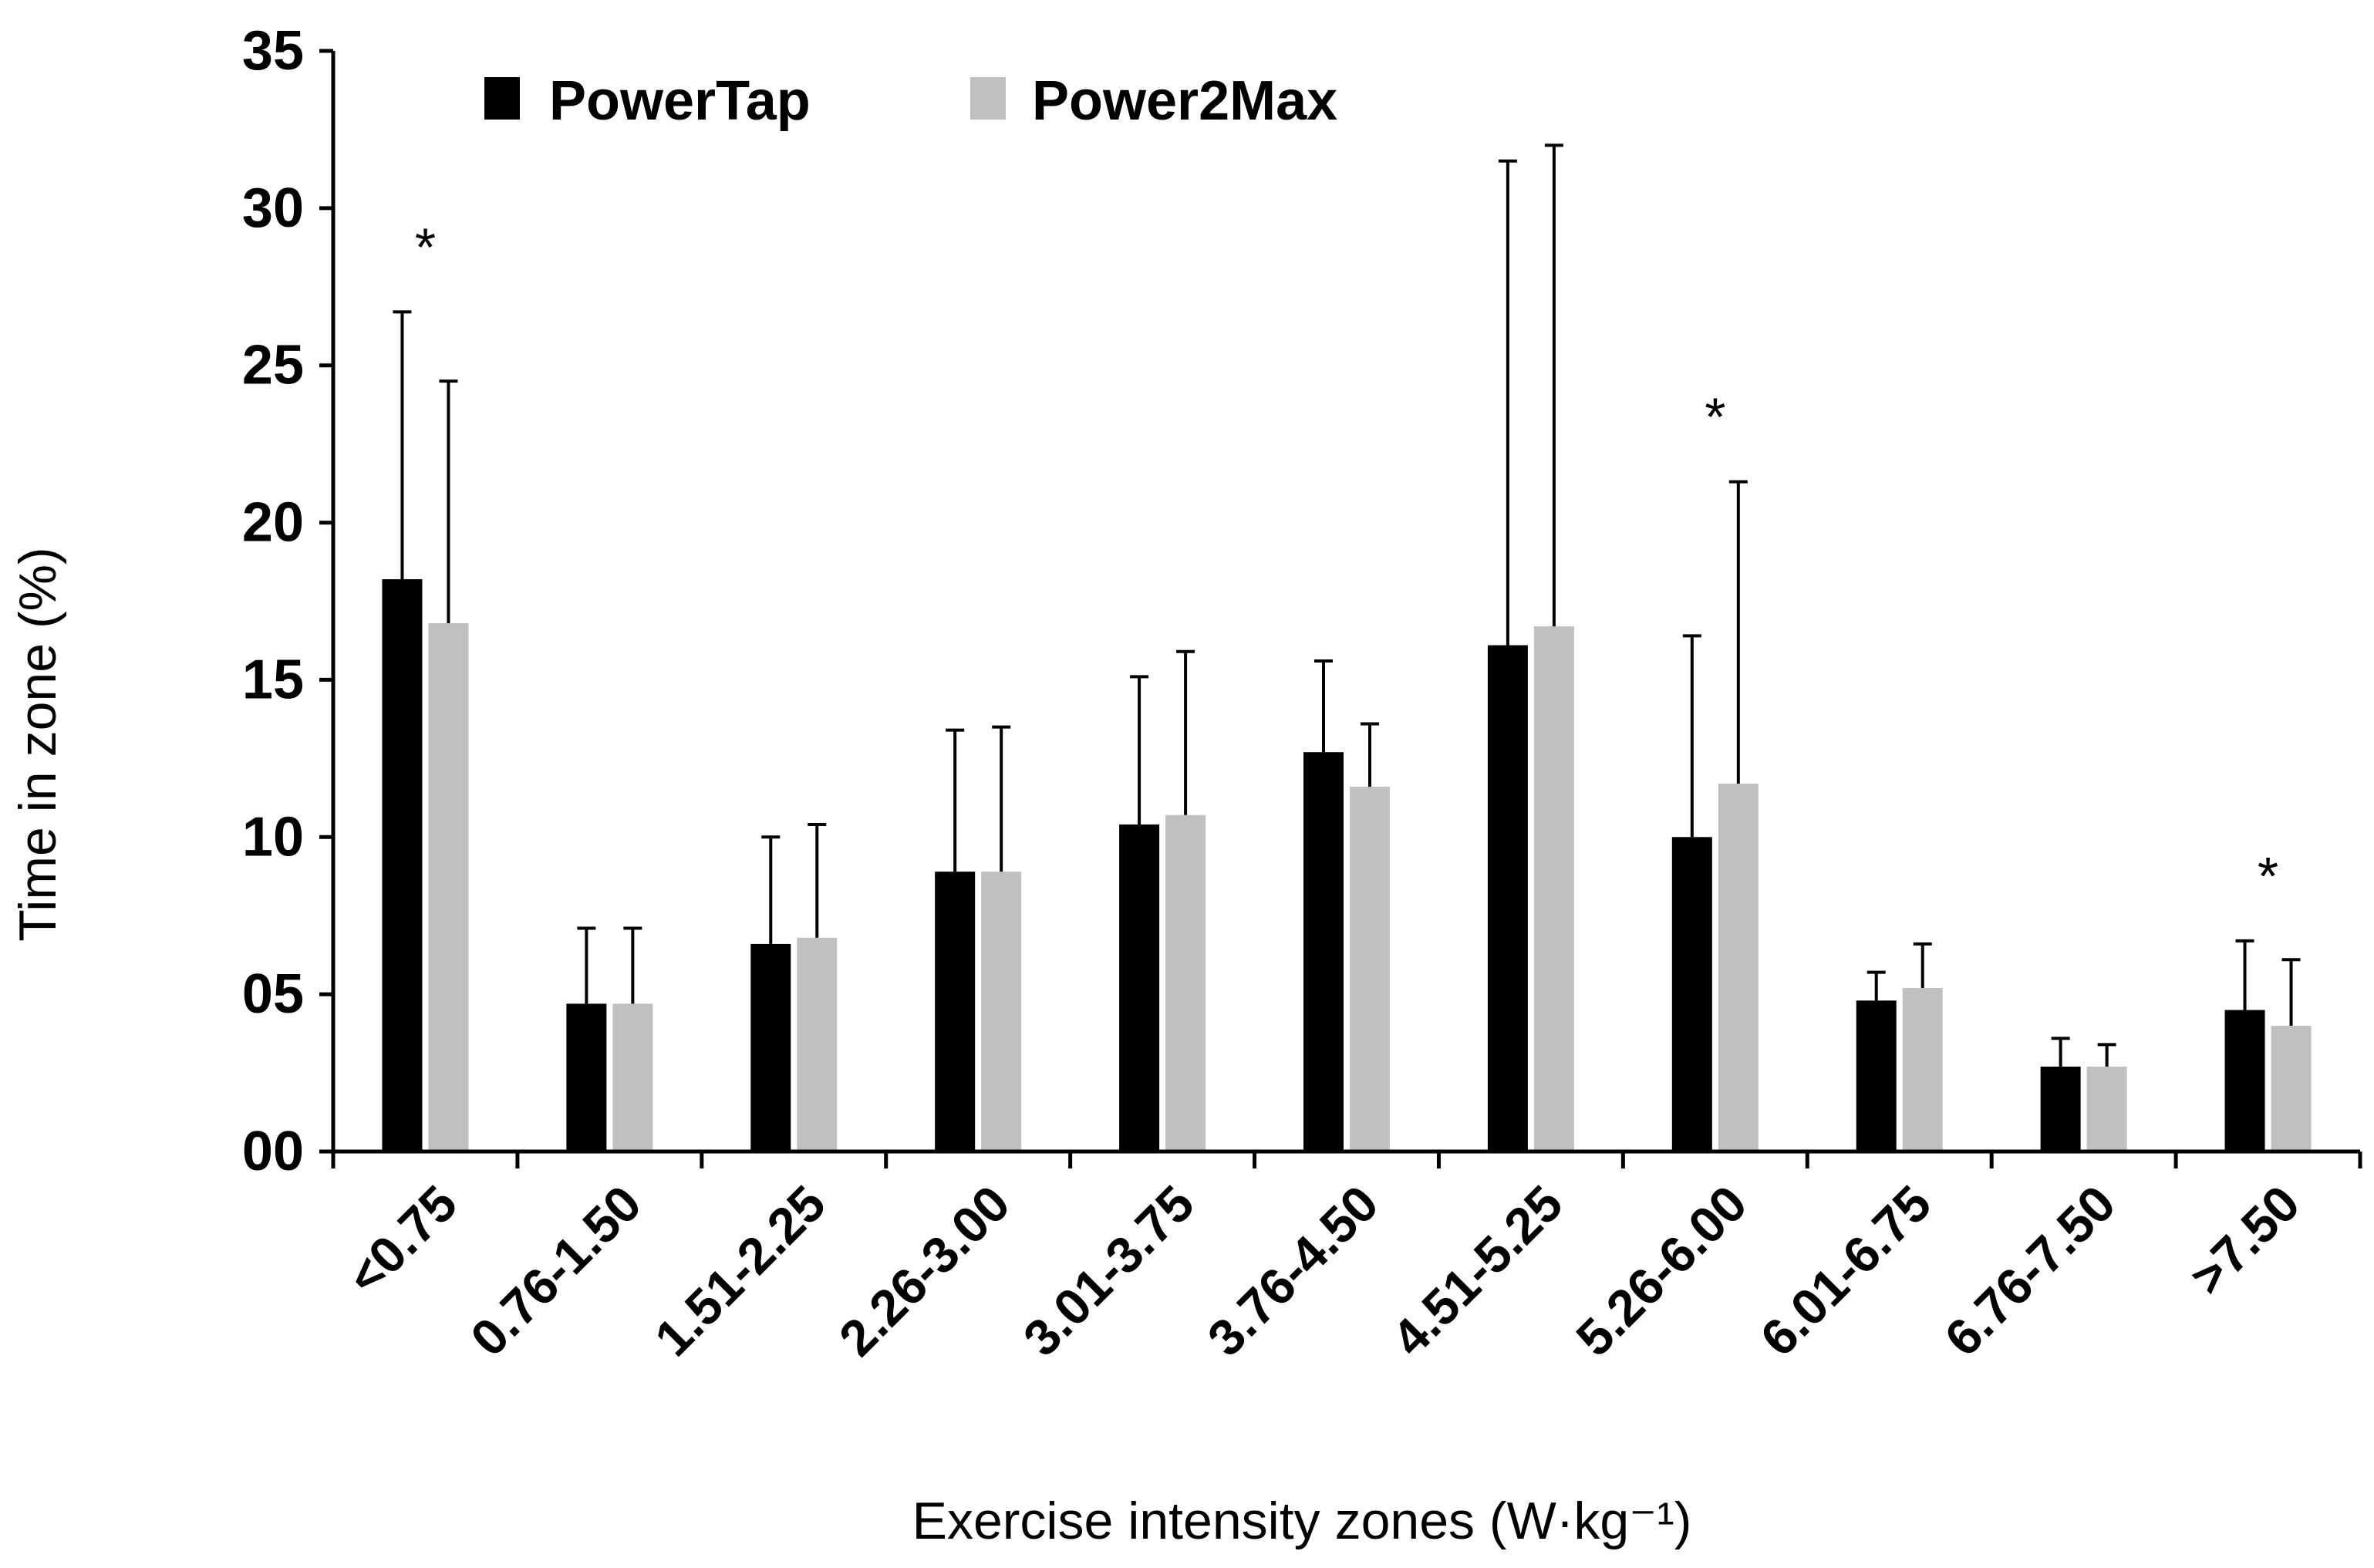 The image size is (2374, 1568). Describe the element at coordinates (502, 99) in the screenshot. I see `legend-swatch-powertap` at that location.